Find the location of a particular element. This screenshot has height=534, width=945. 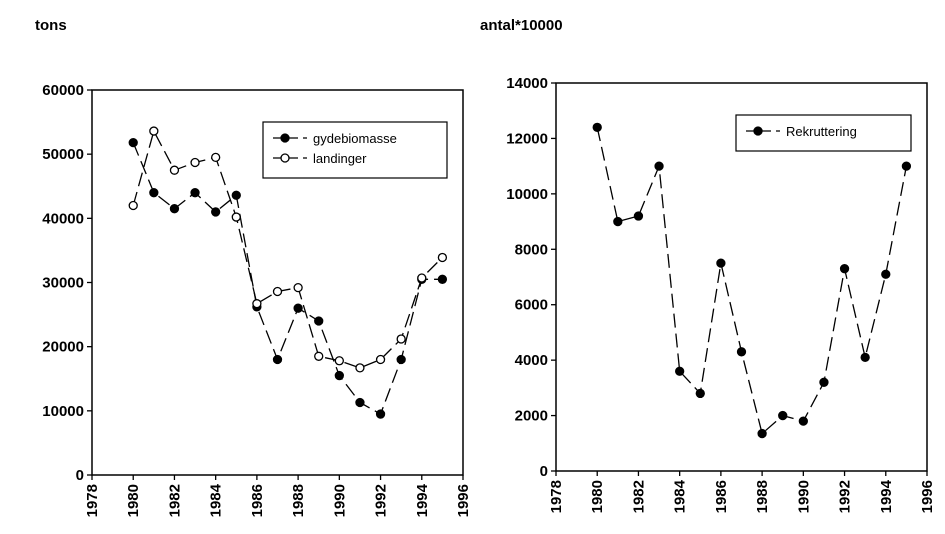

y-tick-label: 4000 is located at coordinates (531, 360).